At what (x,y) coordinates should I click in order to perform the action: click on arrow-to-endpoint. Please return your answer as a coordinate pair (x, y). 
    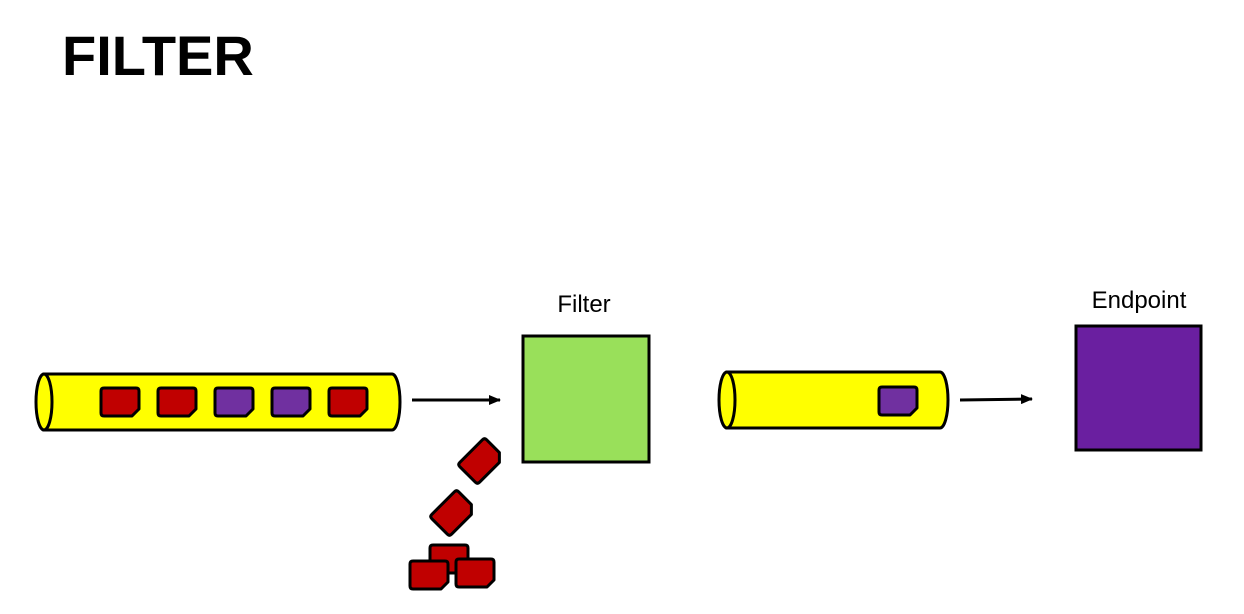
    Looking at the image, I should click on (996, 399).